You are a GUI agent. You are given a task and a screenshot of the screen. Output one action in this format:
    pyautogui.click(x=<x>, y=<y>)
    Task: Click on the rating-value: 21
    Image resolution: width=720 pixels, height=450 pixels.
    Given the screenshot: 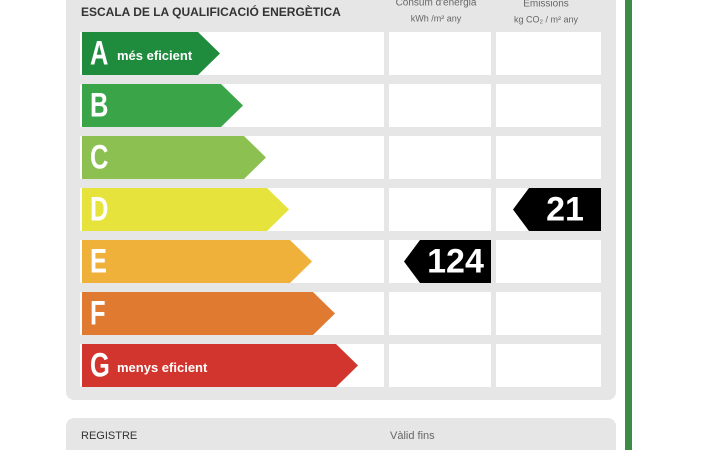 What is the action you would take?
    pyautogui.click(x=565, y=209)
    